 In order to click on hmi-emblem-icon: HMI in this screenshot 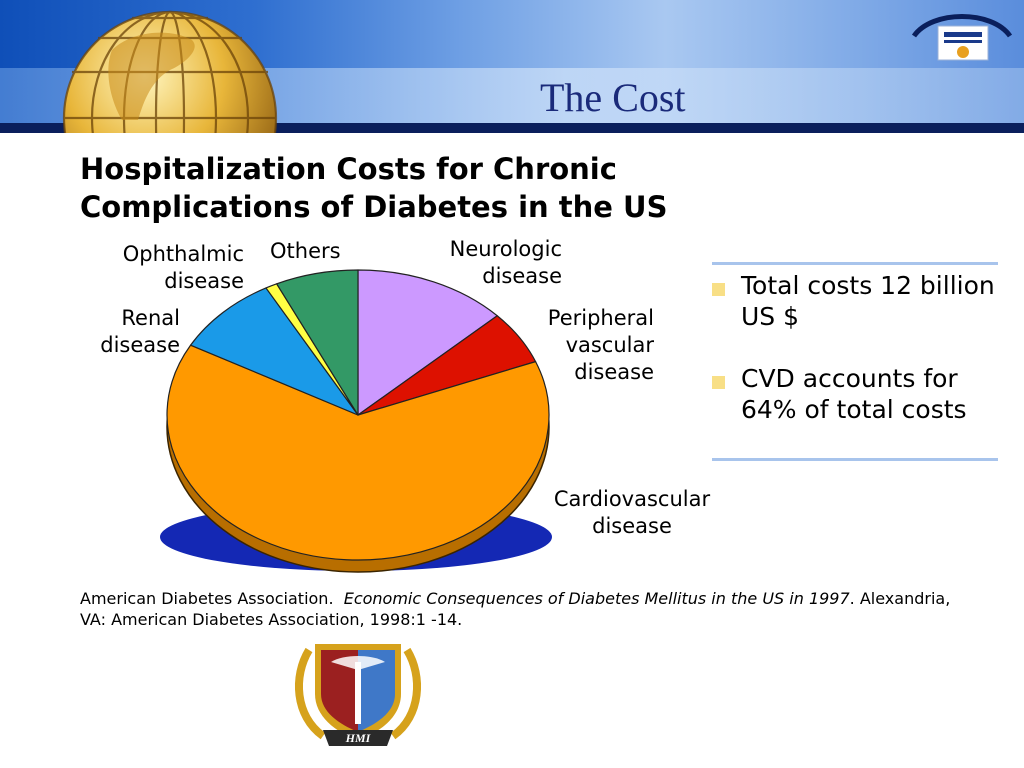, I will do `click(358, 695)`.